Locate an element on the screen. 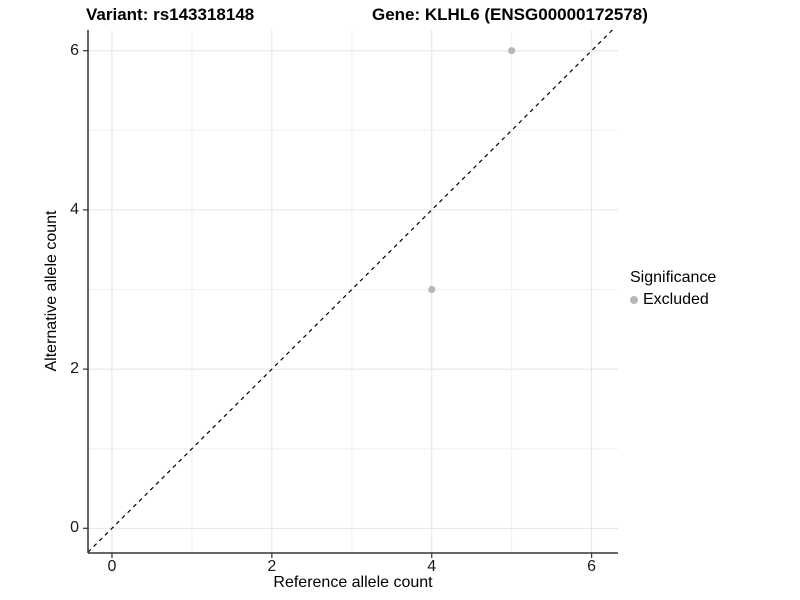 This screenshot has width=800, height=600. plot-title-gene: Gene: KLHL6 (ENSG00000172578) is located at coordinates (510, 14).